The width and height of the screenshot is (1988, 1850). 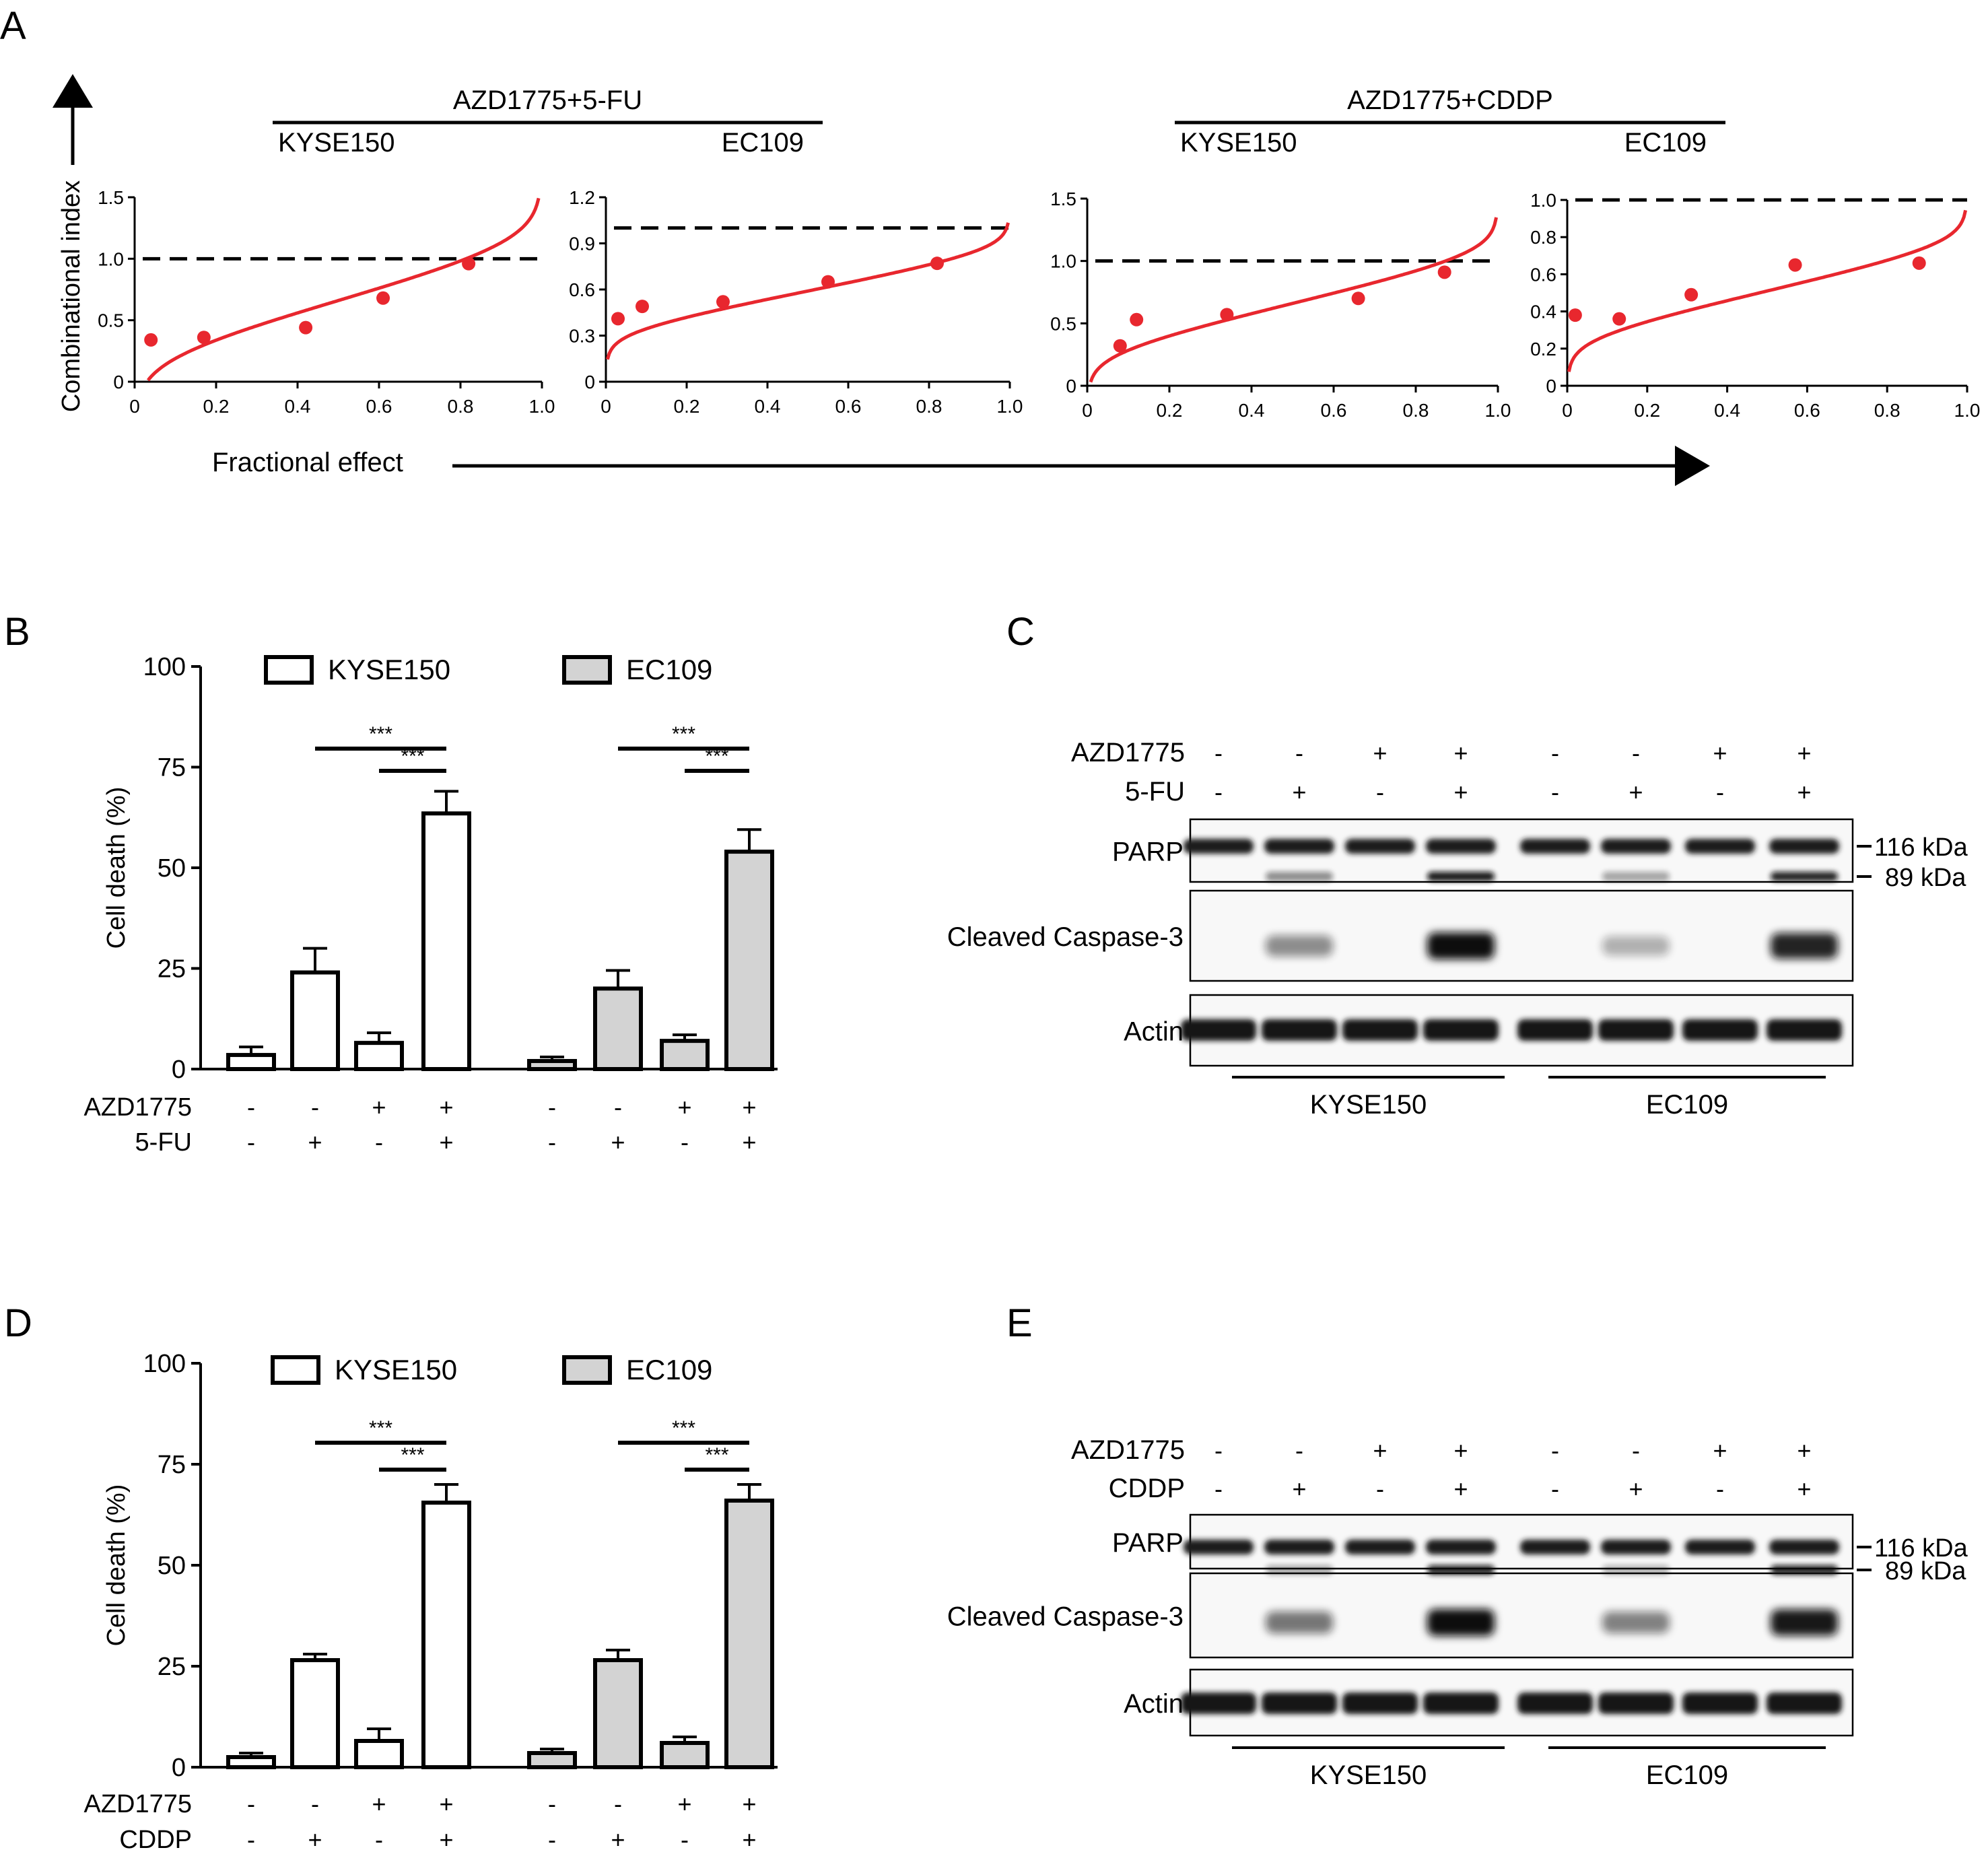 What do you see at coordinates (111, 197) in the screenshot?
I see `y-tick-label: 1.5` at bounding box center [111, 197].